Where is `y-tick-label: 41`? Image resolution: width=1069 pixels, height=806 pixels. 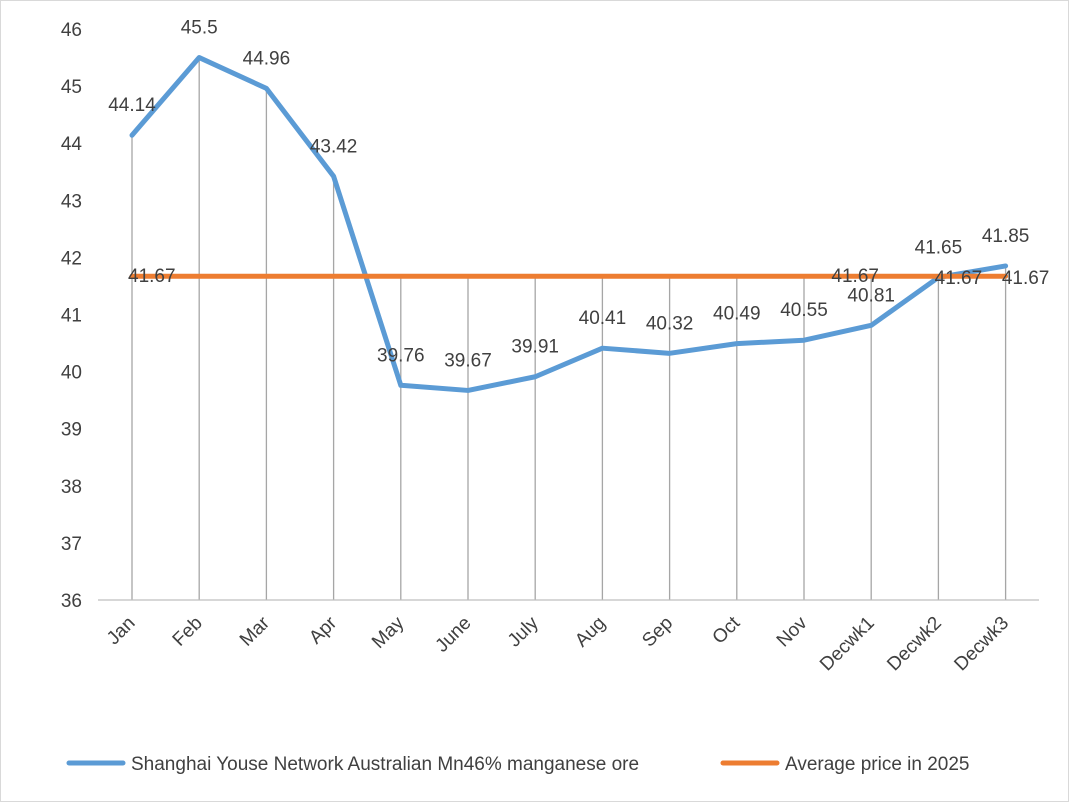 y-tick-label: 41 is located at coordinates (71, 316).